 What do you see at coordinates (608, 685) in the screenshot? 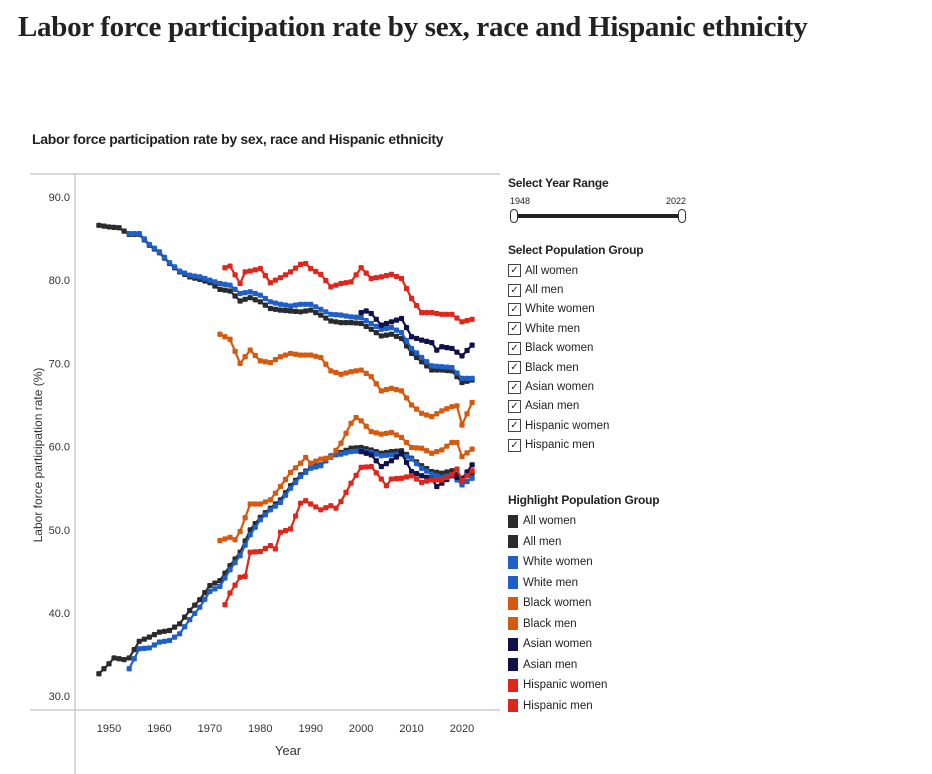
I see `highlight-hispanic-women: Hispanic women` at bounding box center [608, 685].